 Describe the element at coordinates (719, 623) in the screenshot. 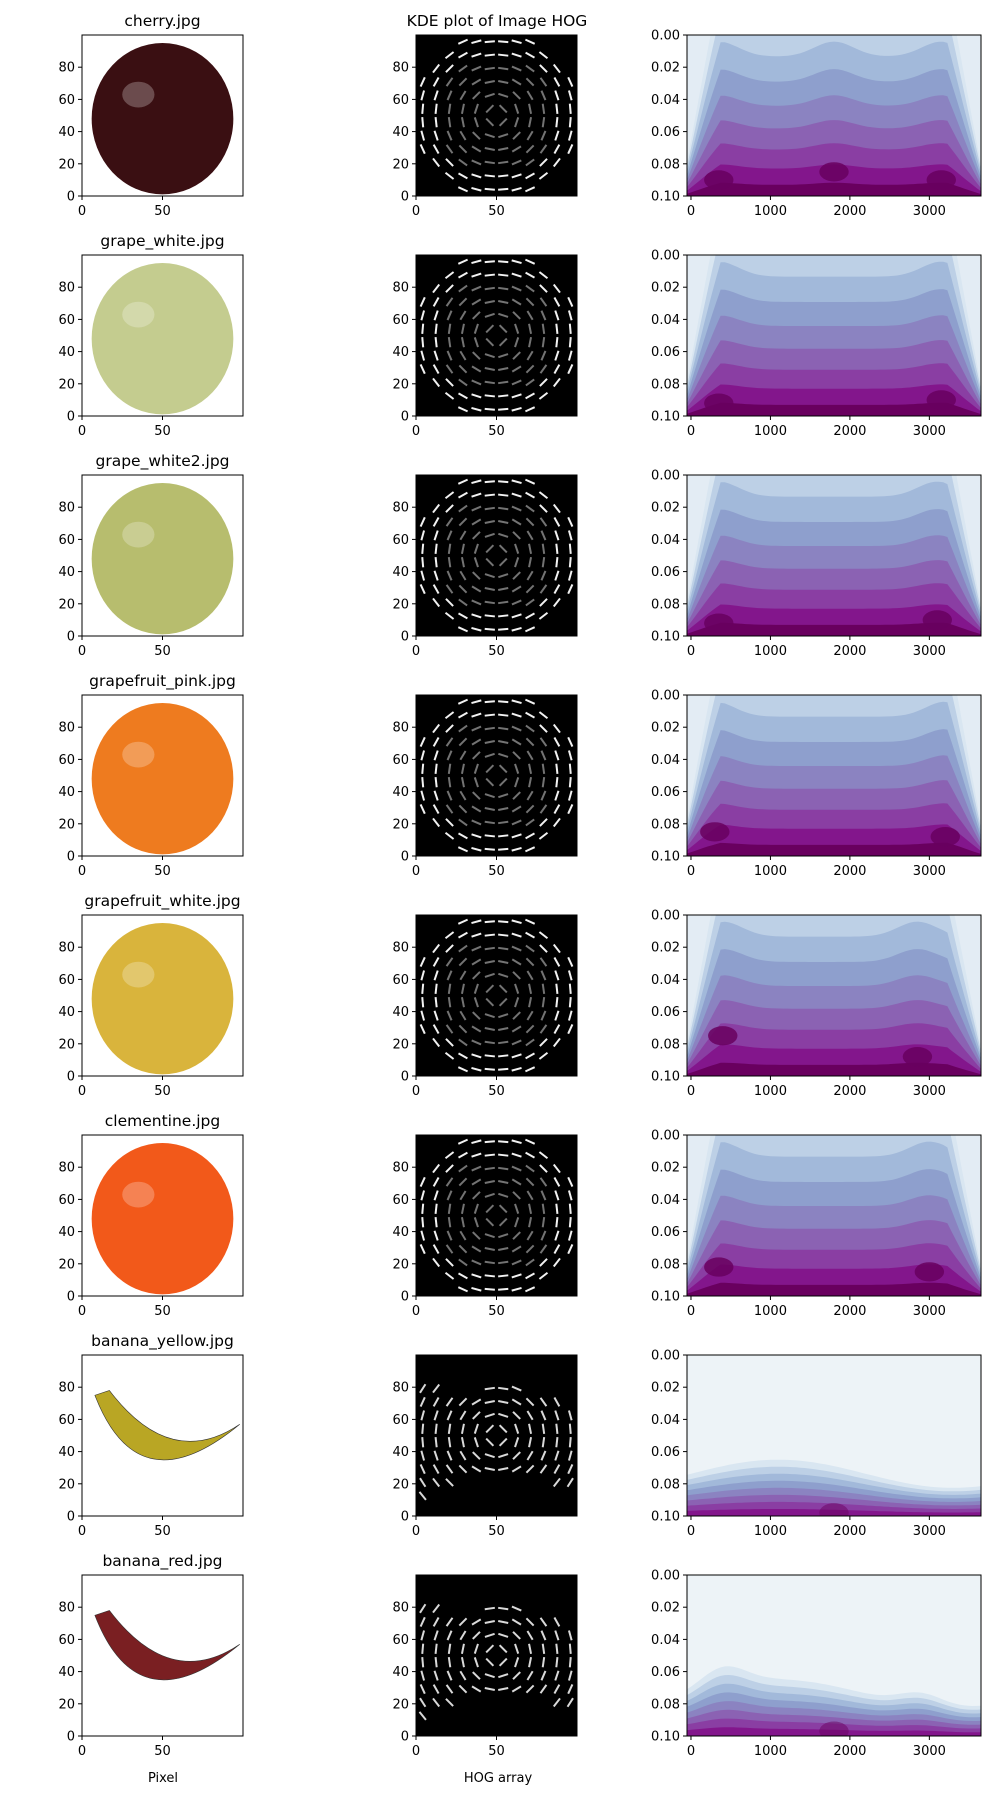

I see `kde-peak` at that location.